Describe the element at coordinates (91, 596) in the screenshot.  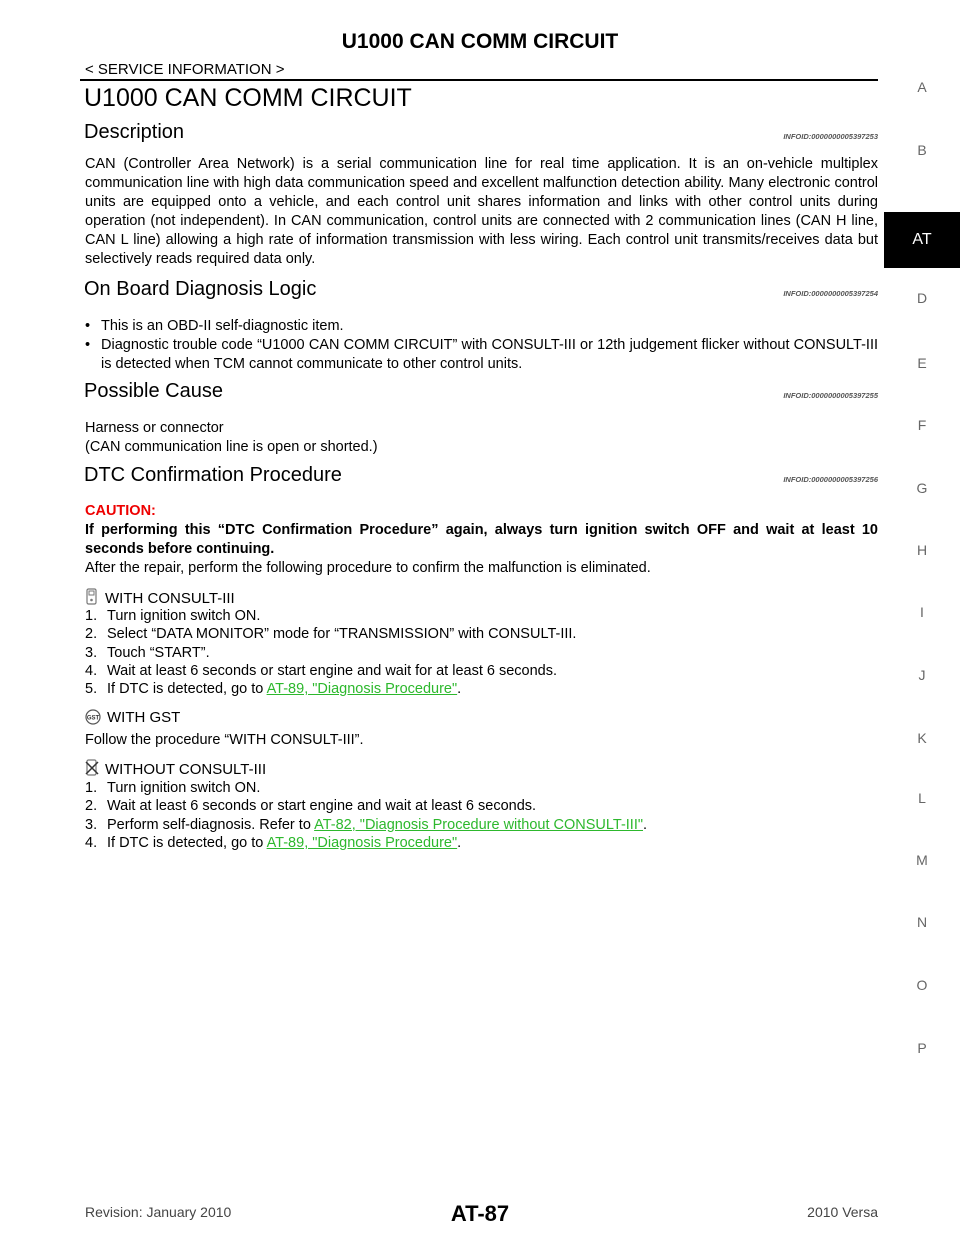
I see `consult-icon` at that location.